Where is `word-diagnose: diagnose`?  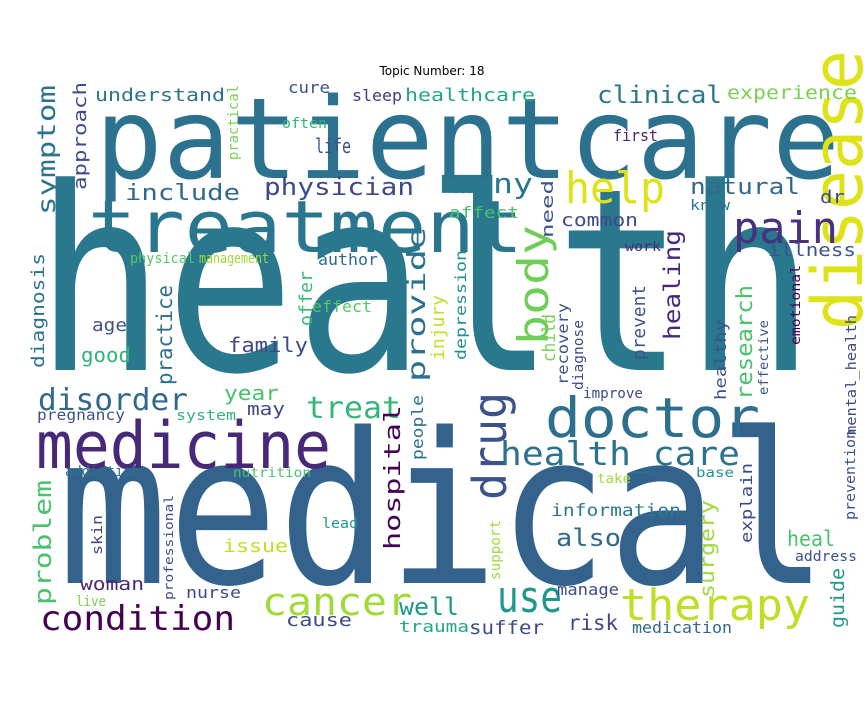
word-diagnose: diagnose is located at coordinates (579, 355).